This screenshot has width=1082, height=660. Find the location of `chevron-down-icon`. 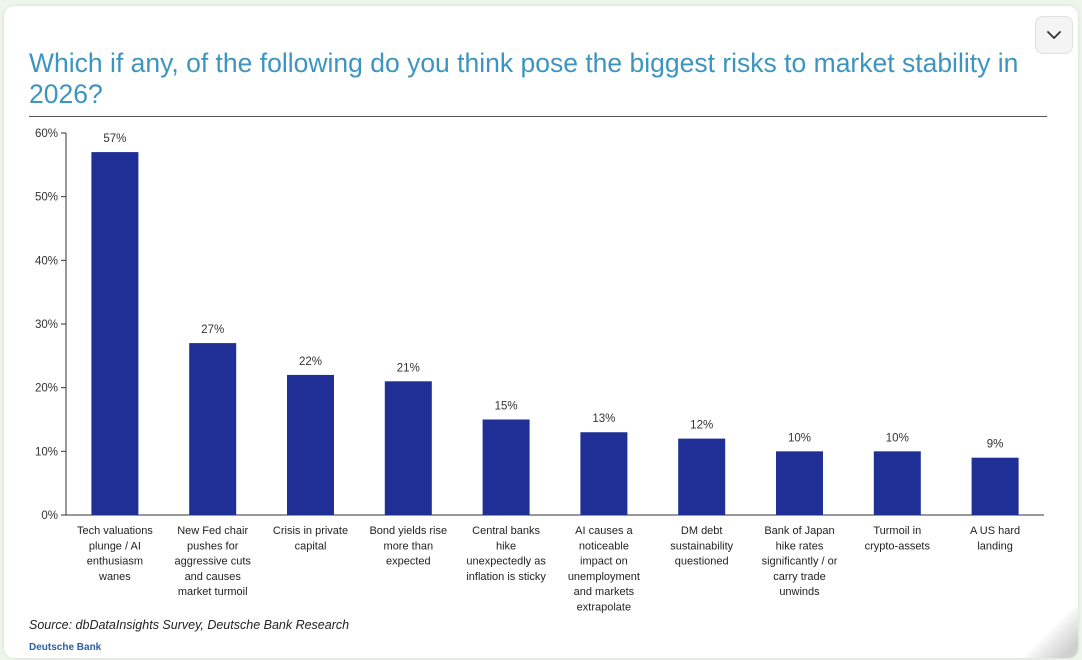

chevron-down-icon is located at coordinates (1054, 34).